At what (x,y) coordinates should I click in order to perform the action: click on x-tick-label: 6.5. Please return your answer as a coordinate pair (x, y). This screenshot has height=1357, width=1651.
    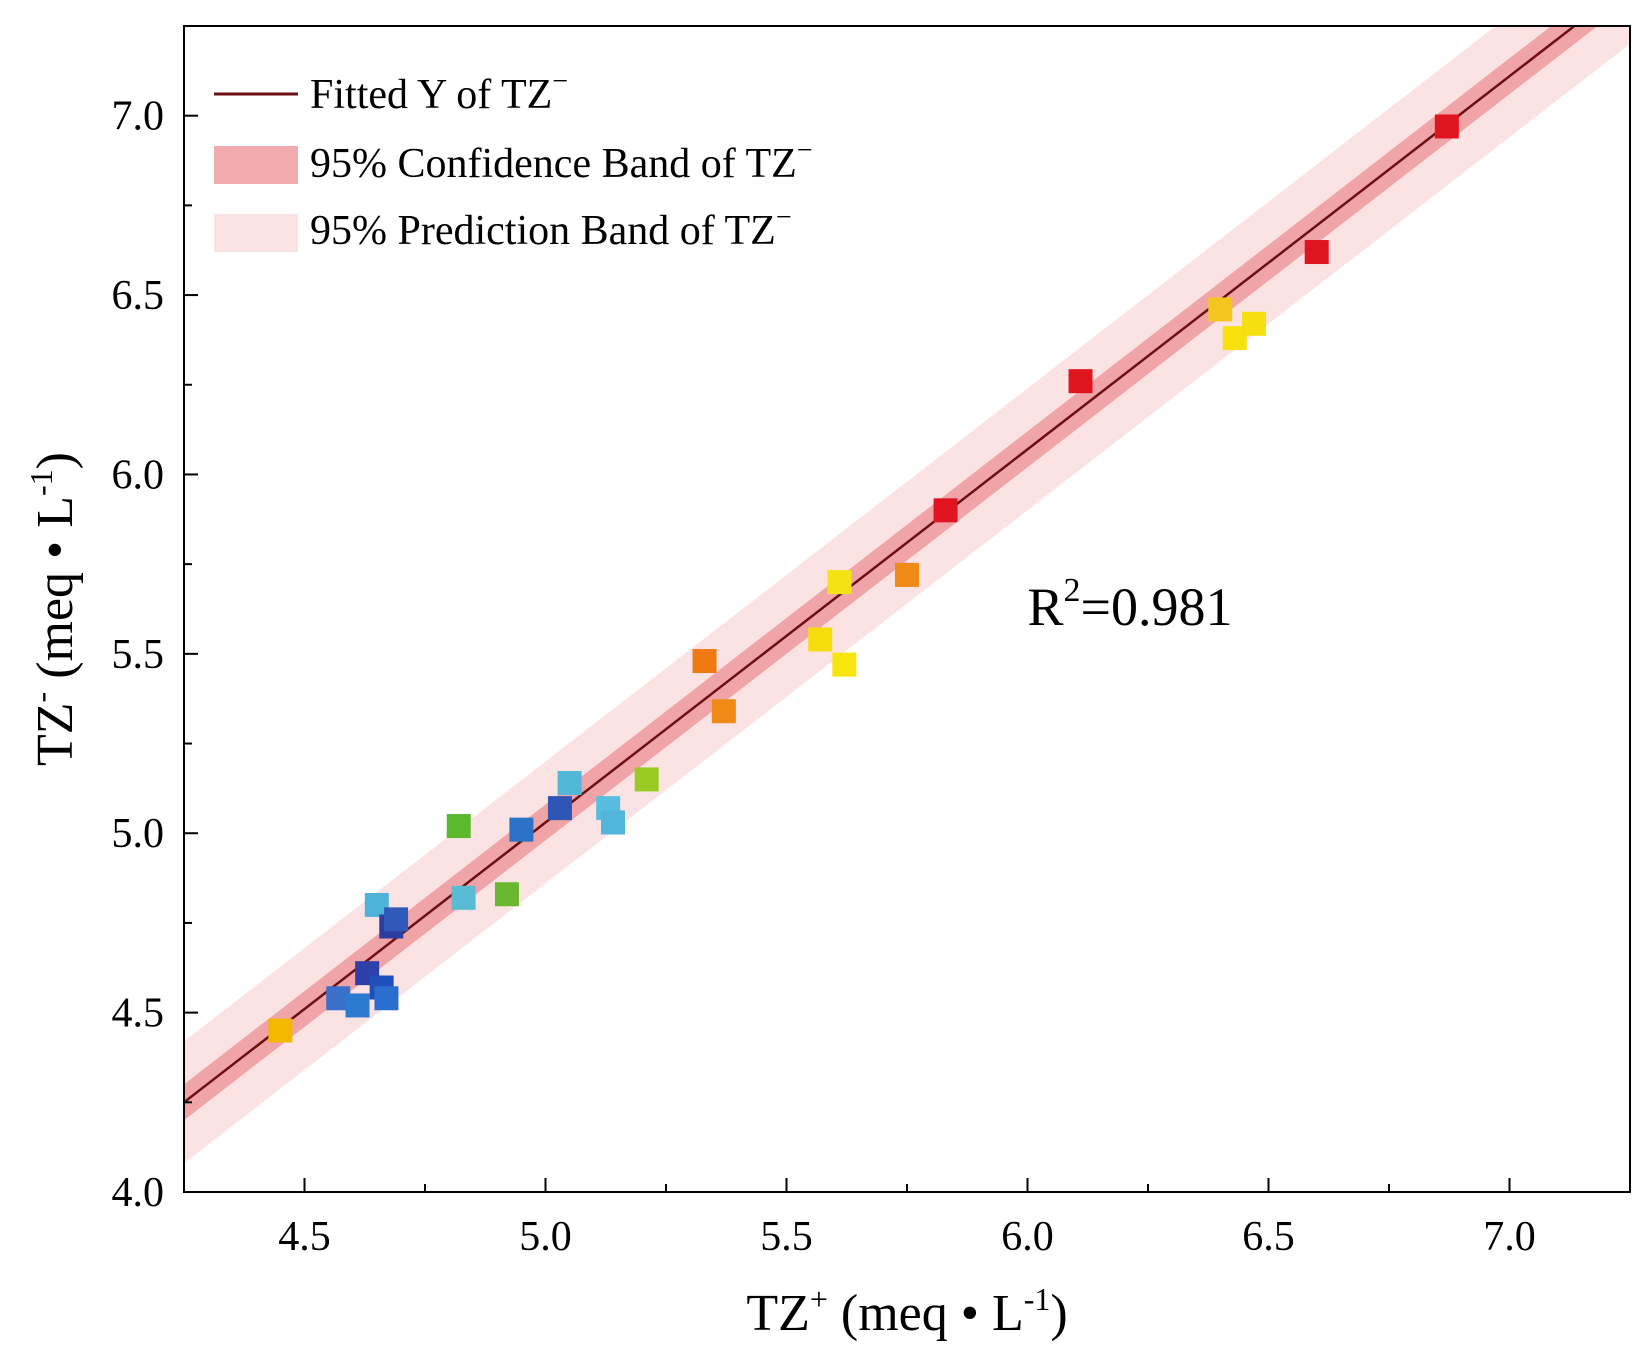
    Looking at the image, I should click on (1268, 1237).